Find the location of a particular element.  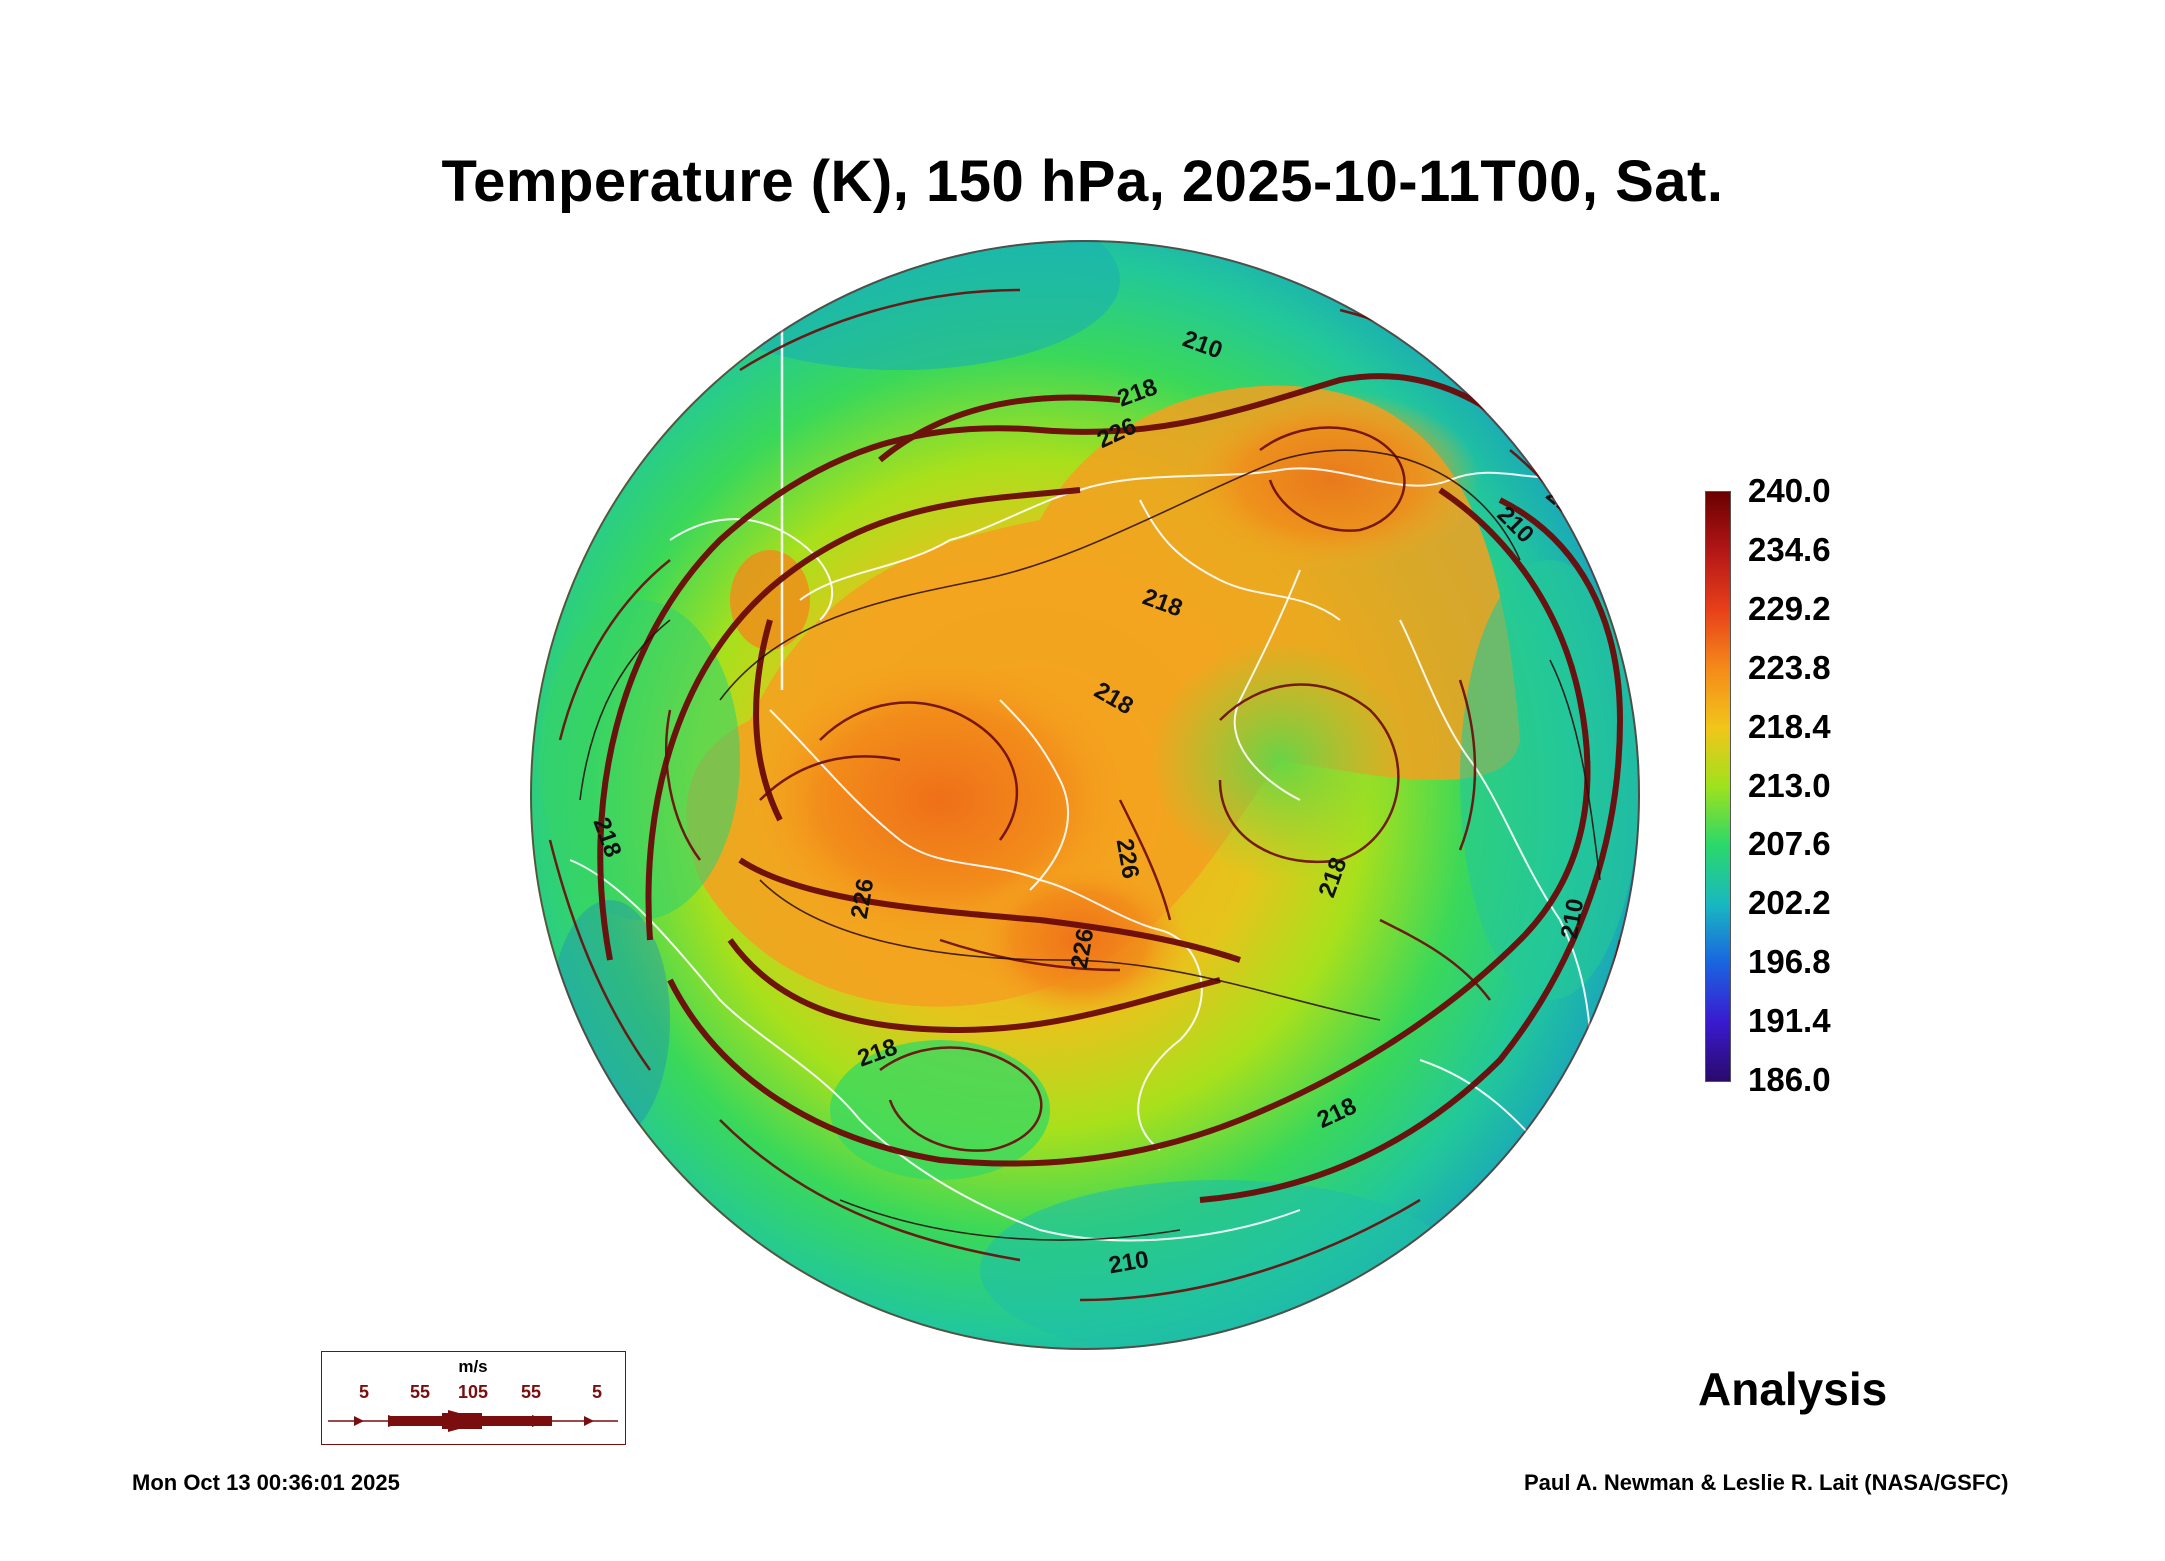

colorbar-tick-label: 191.4 is located at coordinates (1789, 1021).